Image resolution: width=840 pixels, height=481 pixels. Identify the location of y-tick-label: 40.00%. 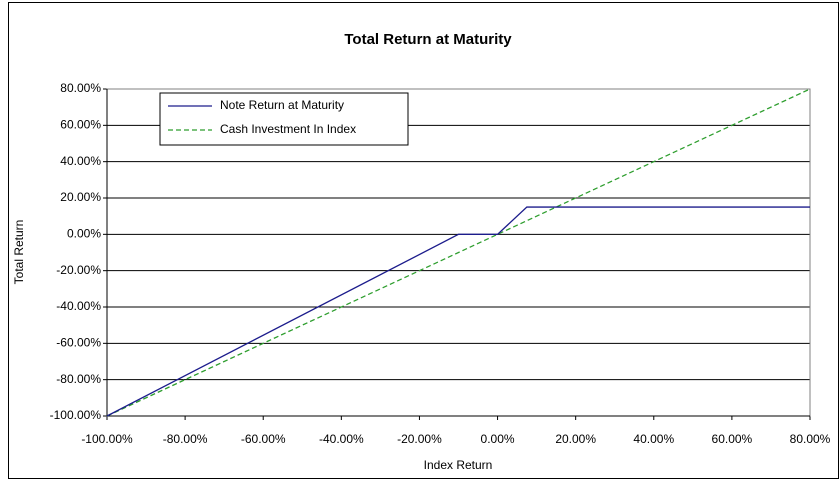
(80, 161).